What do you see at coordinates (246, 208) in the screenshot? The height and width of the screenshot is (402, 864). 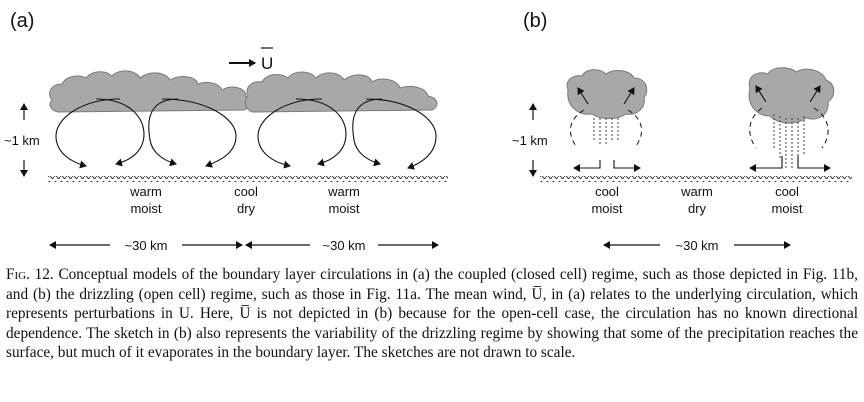 I see `zone-a2-line2: dry` at bounding box center [246, 208].